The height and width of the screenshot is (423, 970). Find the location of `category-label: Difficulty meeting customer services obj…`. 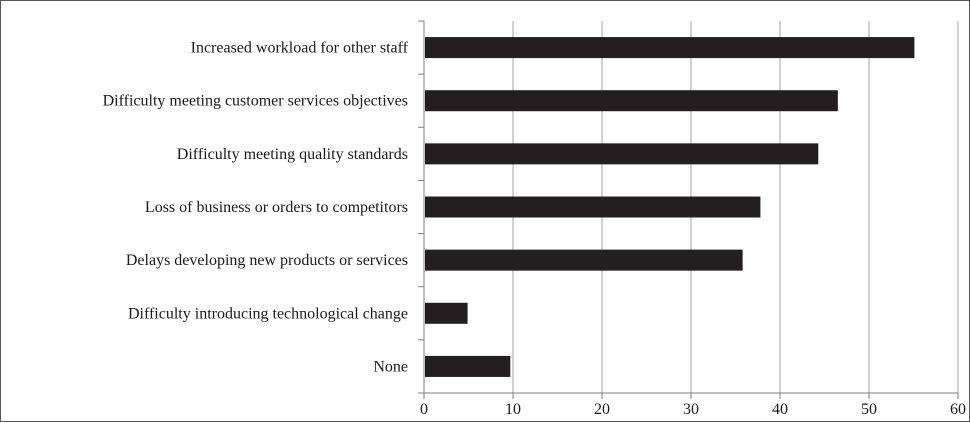

category-label: Difficulty meeting customer services obj… is located at coordinates (255, 101).